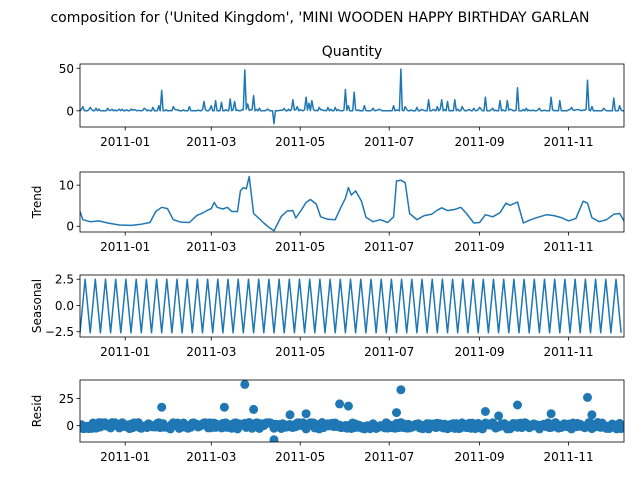 This screenshot has width=640, height=485. I want to click on resid-series, so click(352, 411).